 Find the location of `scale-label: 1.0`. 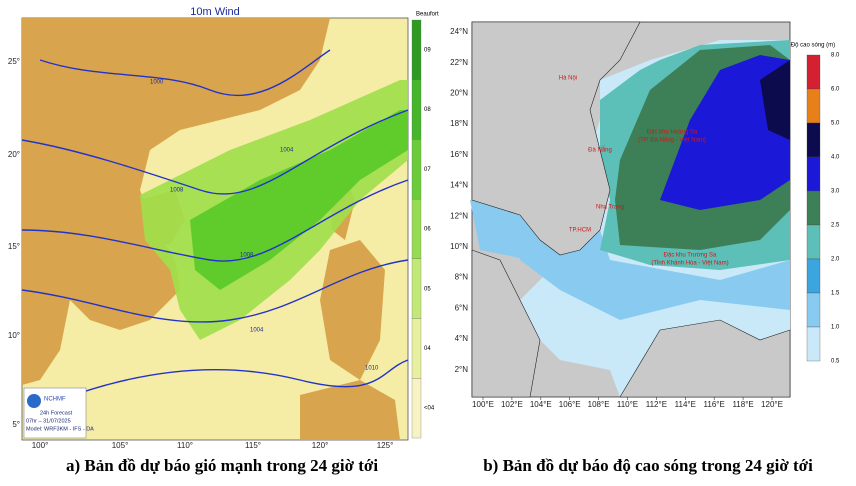

scale-label: 1.0 is located at coordinates (835, 328).